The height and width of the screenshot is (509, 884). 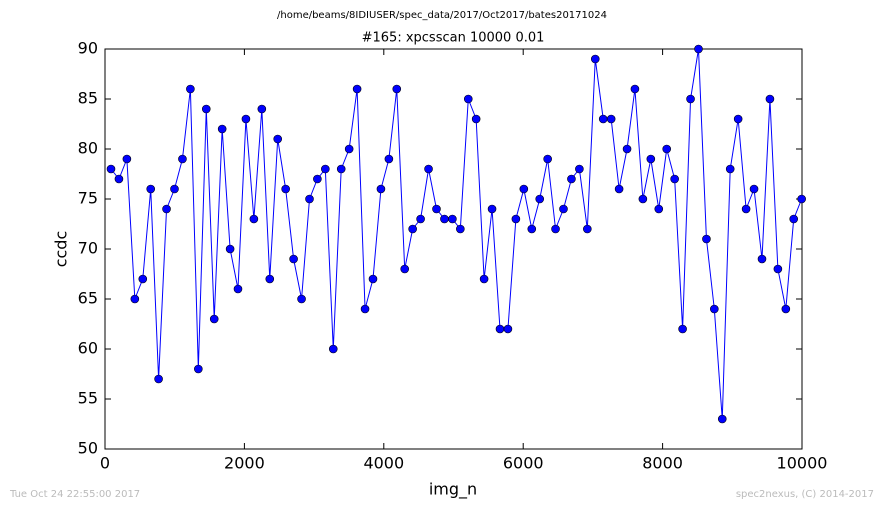 I want to click on y-tick-label: 55, so click(x=88, y=398).